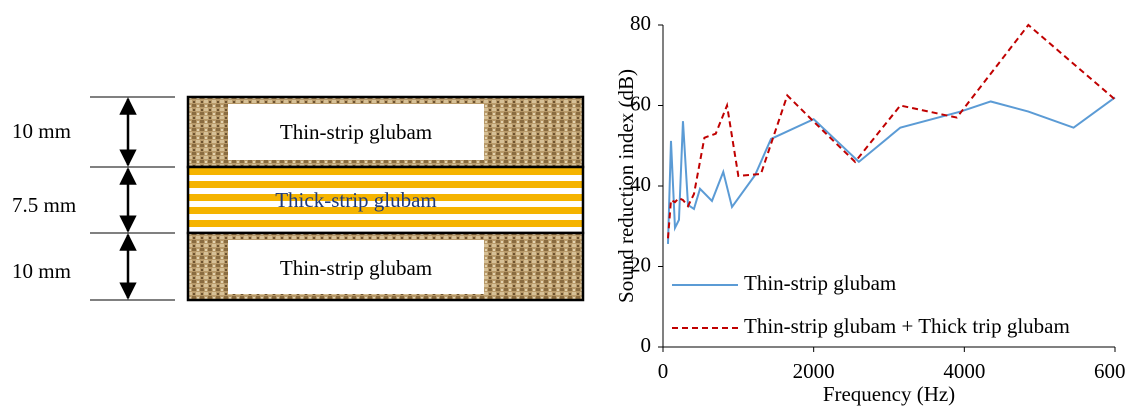 The height and width of the screenshot is (412, 1126). Describe the element at coordinates (640, 264) in the screenshot. I see `y-tick-label: 20` at that location.